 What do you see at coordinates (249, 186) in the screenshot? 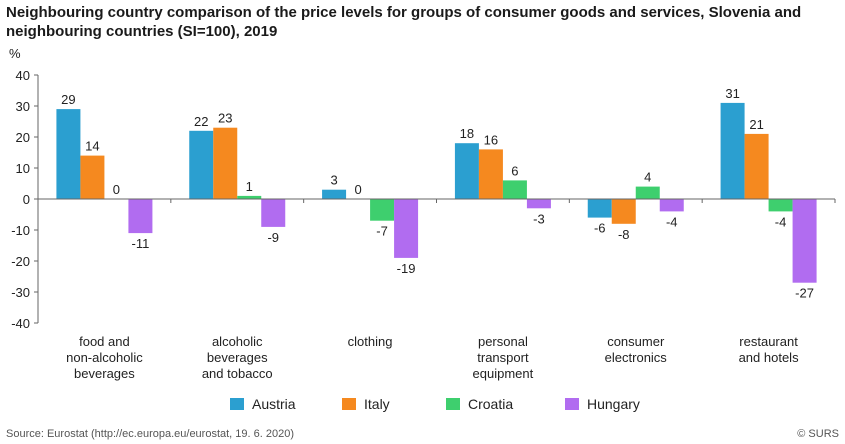
I see `data-label: 1` at bounding box center [249, 186].